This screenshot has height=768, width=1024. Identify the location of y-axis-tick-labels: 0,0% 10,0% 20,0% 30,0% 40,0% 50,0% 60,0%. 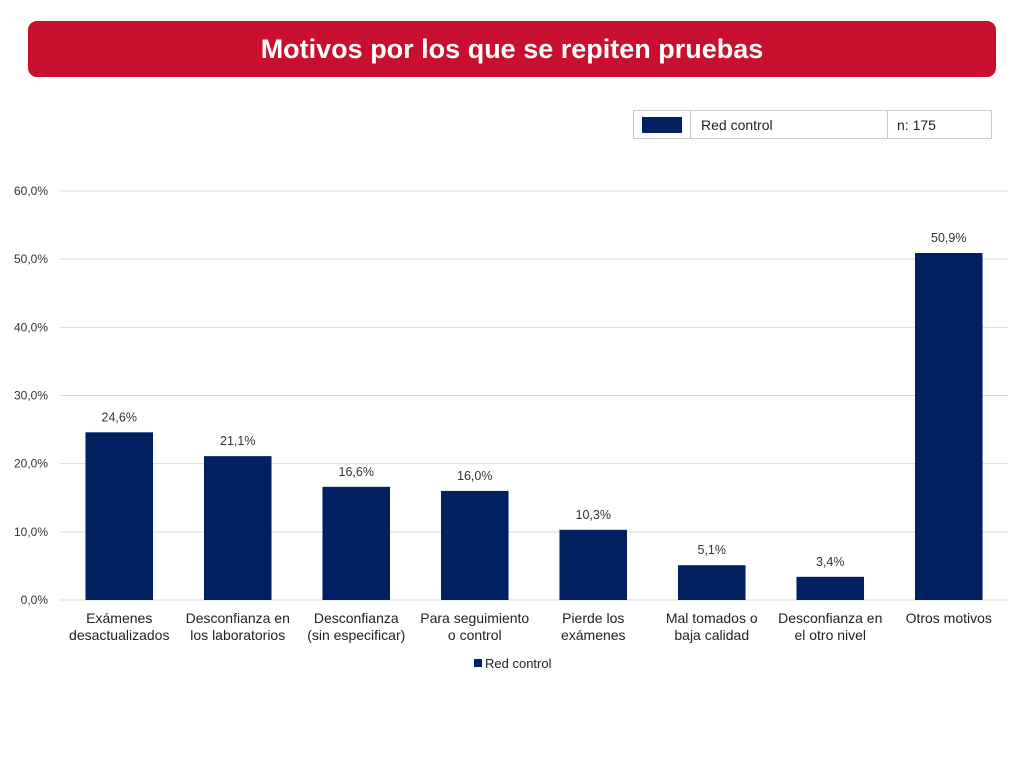
(31, 395).